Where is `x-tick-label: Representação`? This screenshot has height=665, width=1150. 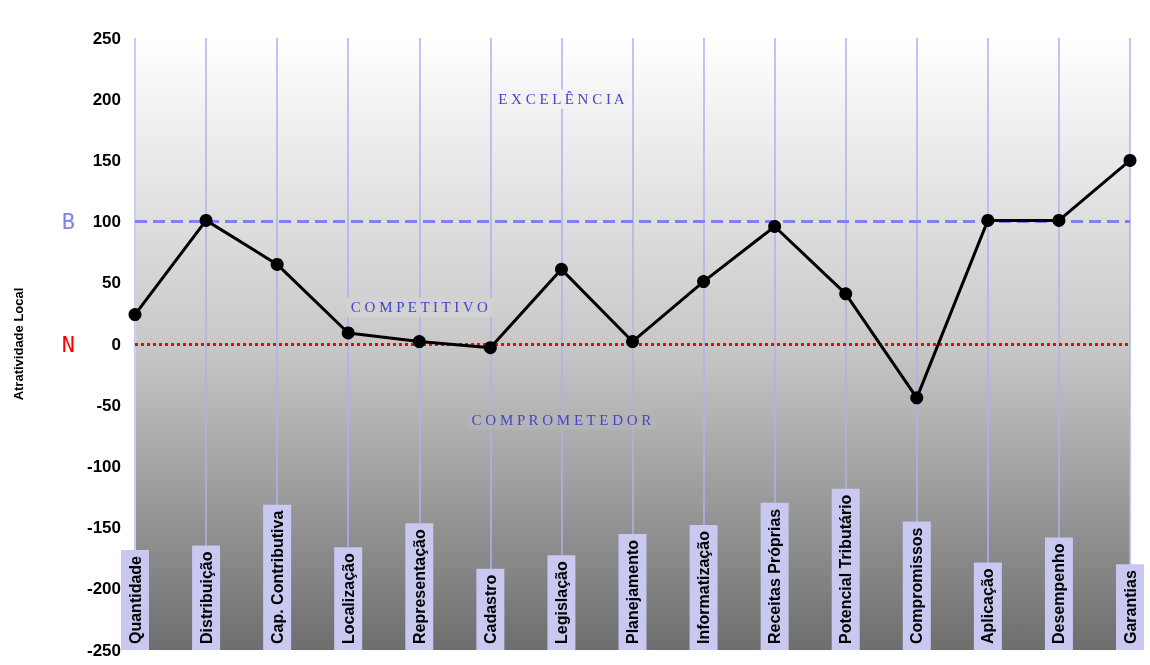
x-tick-label: Representação is located at coordinates (419, 586).